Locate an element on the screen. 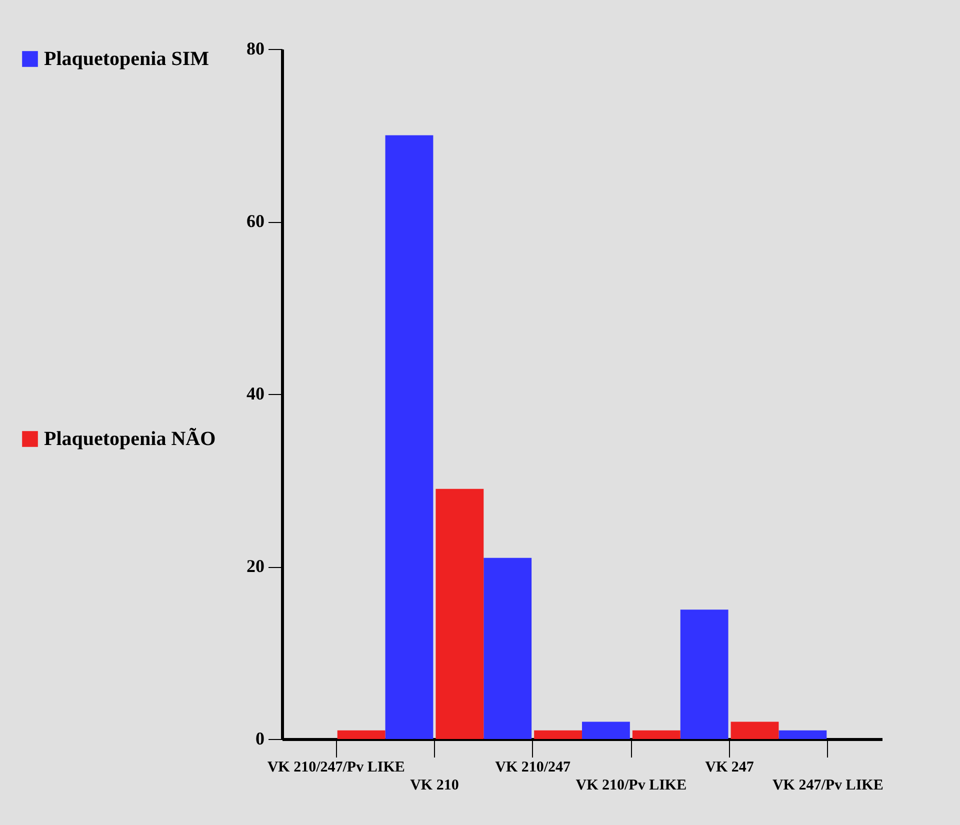 The image size is (960, 825). x-tick-label: VK 247/Pv LIKE is located at coordinates (828, 786).